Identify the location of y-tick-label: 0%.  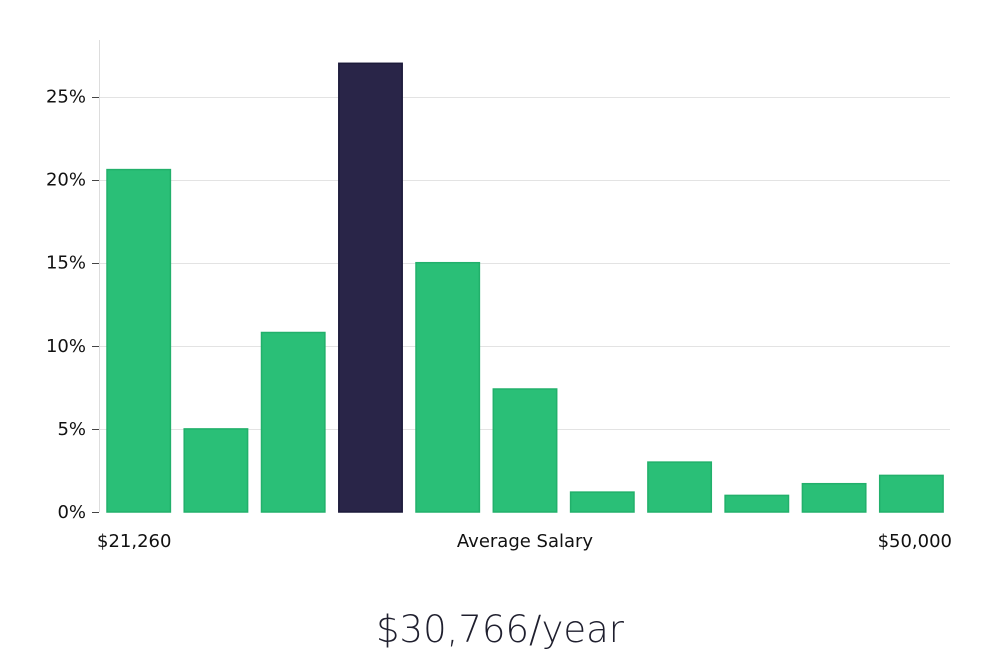
(71, 512).